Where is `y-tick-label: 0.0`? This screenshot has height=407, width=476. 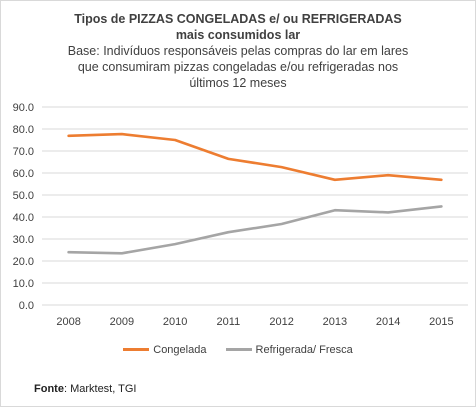 y-tick-label: 0.0 is located at coordinates (26, 306).